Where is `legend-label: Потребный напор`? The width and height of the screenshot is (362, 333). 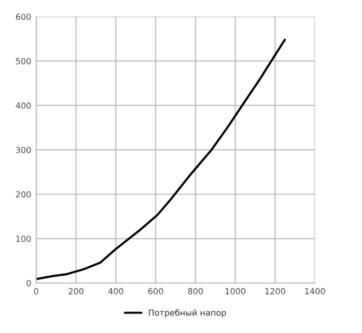
legend-label: Потребный напор is located at coordinates (187, 313).